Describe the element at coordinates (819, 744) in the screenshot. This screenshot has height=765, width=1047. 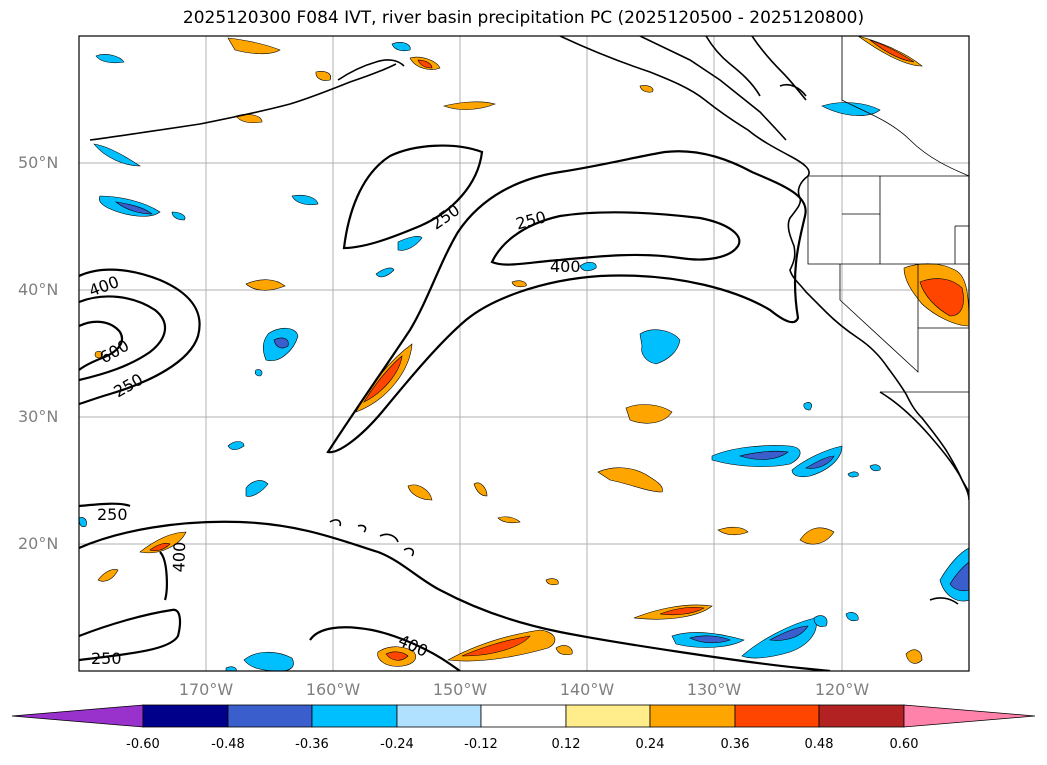
I see `colorbar-tick-9: 0.48` at that location.